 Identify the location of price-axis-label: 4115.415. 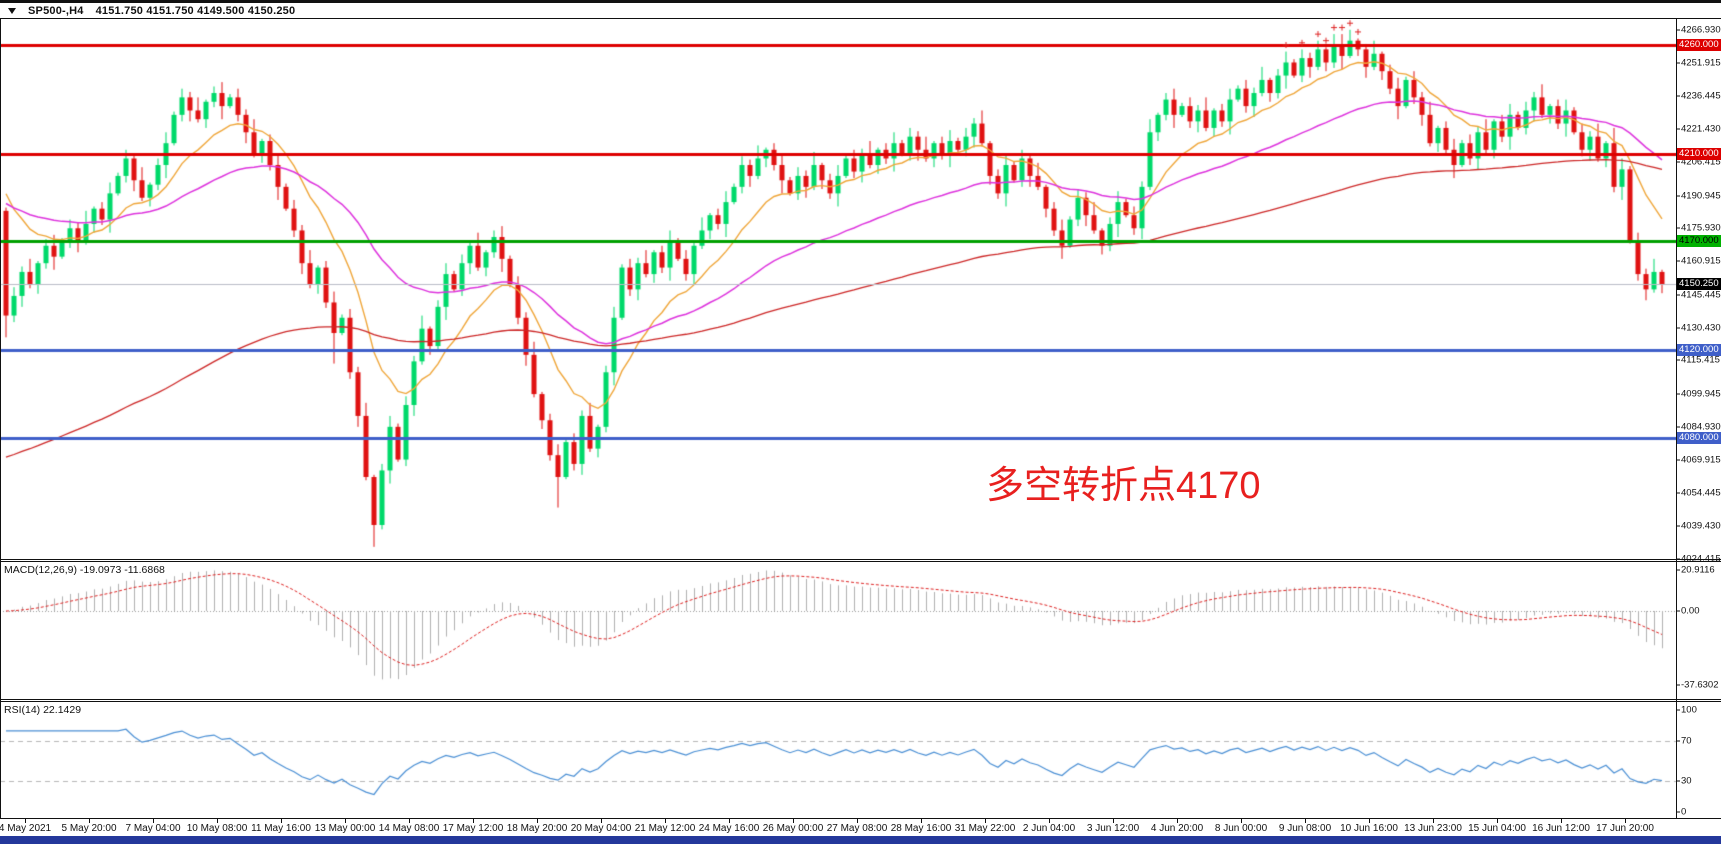
(1699, 360).